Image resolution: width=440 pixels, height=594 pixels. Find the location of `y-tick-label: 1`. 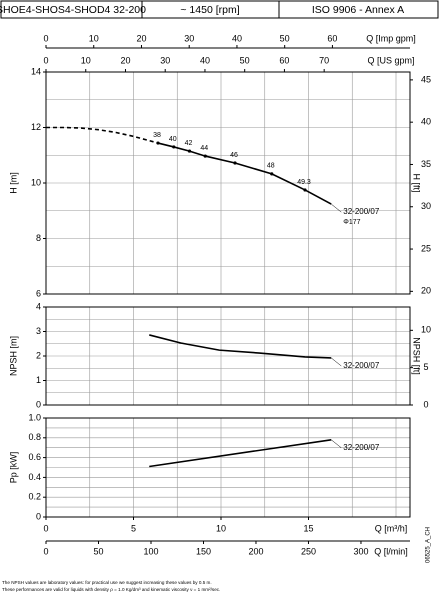

y-tick-label: 1 is located at coordinates (38, 380).